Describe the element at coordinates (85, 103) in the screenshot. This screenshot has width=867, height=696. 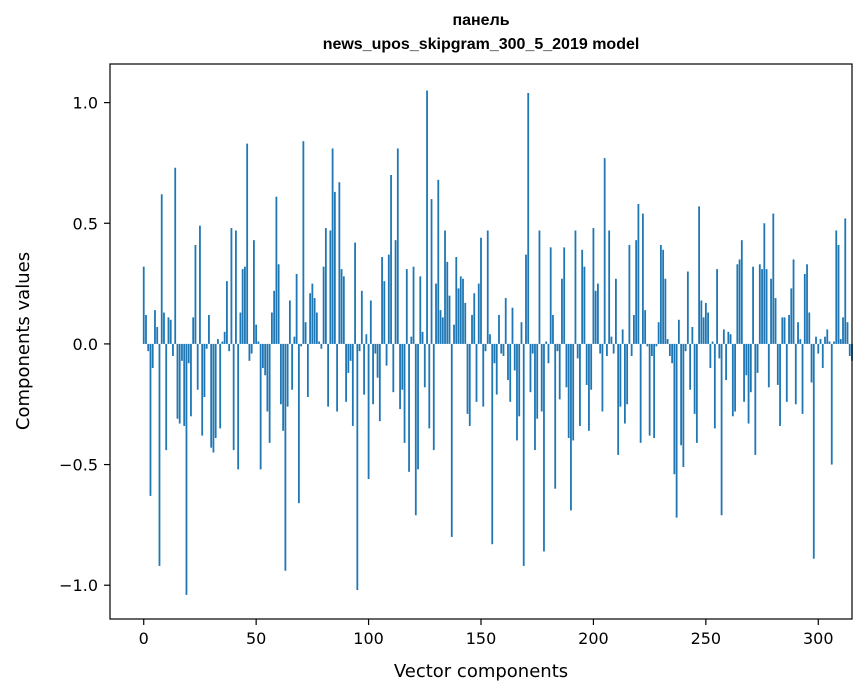
I see `y-tick-label: 1.0` at that location.